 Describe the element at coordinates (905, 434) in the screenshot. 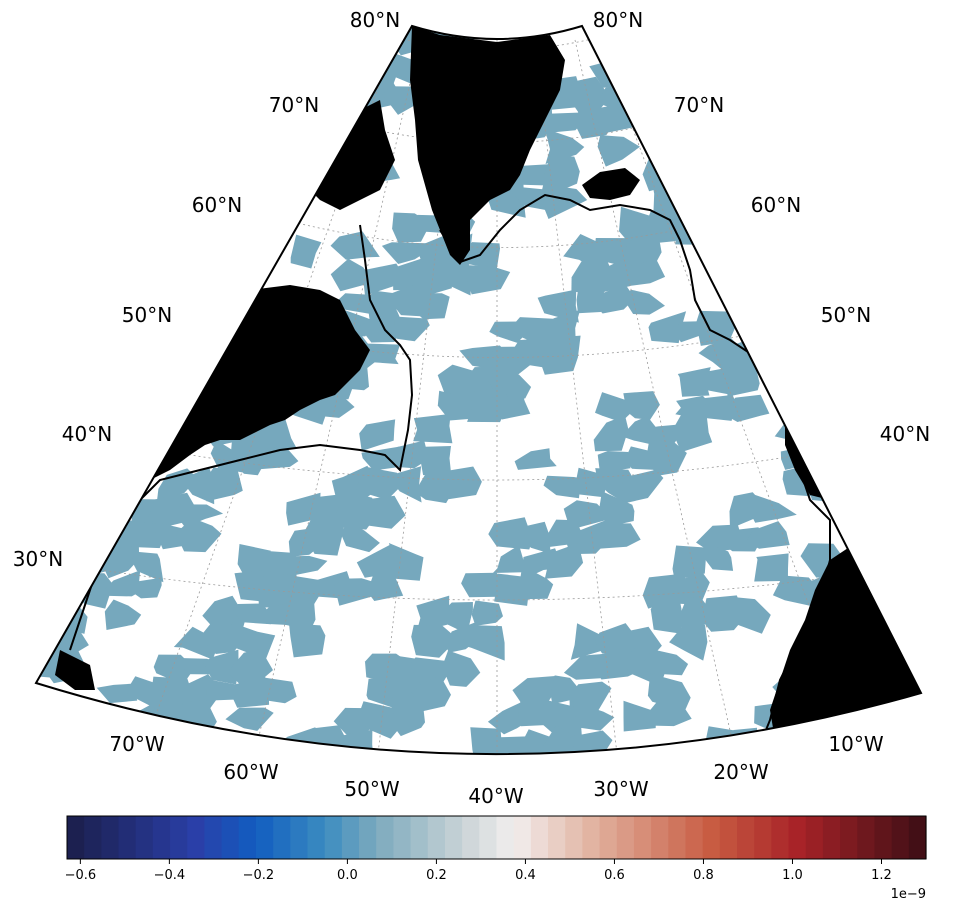

I see `lat-label-40n-right: 40°N` at that location.